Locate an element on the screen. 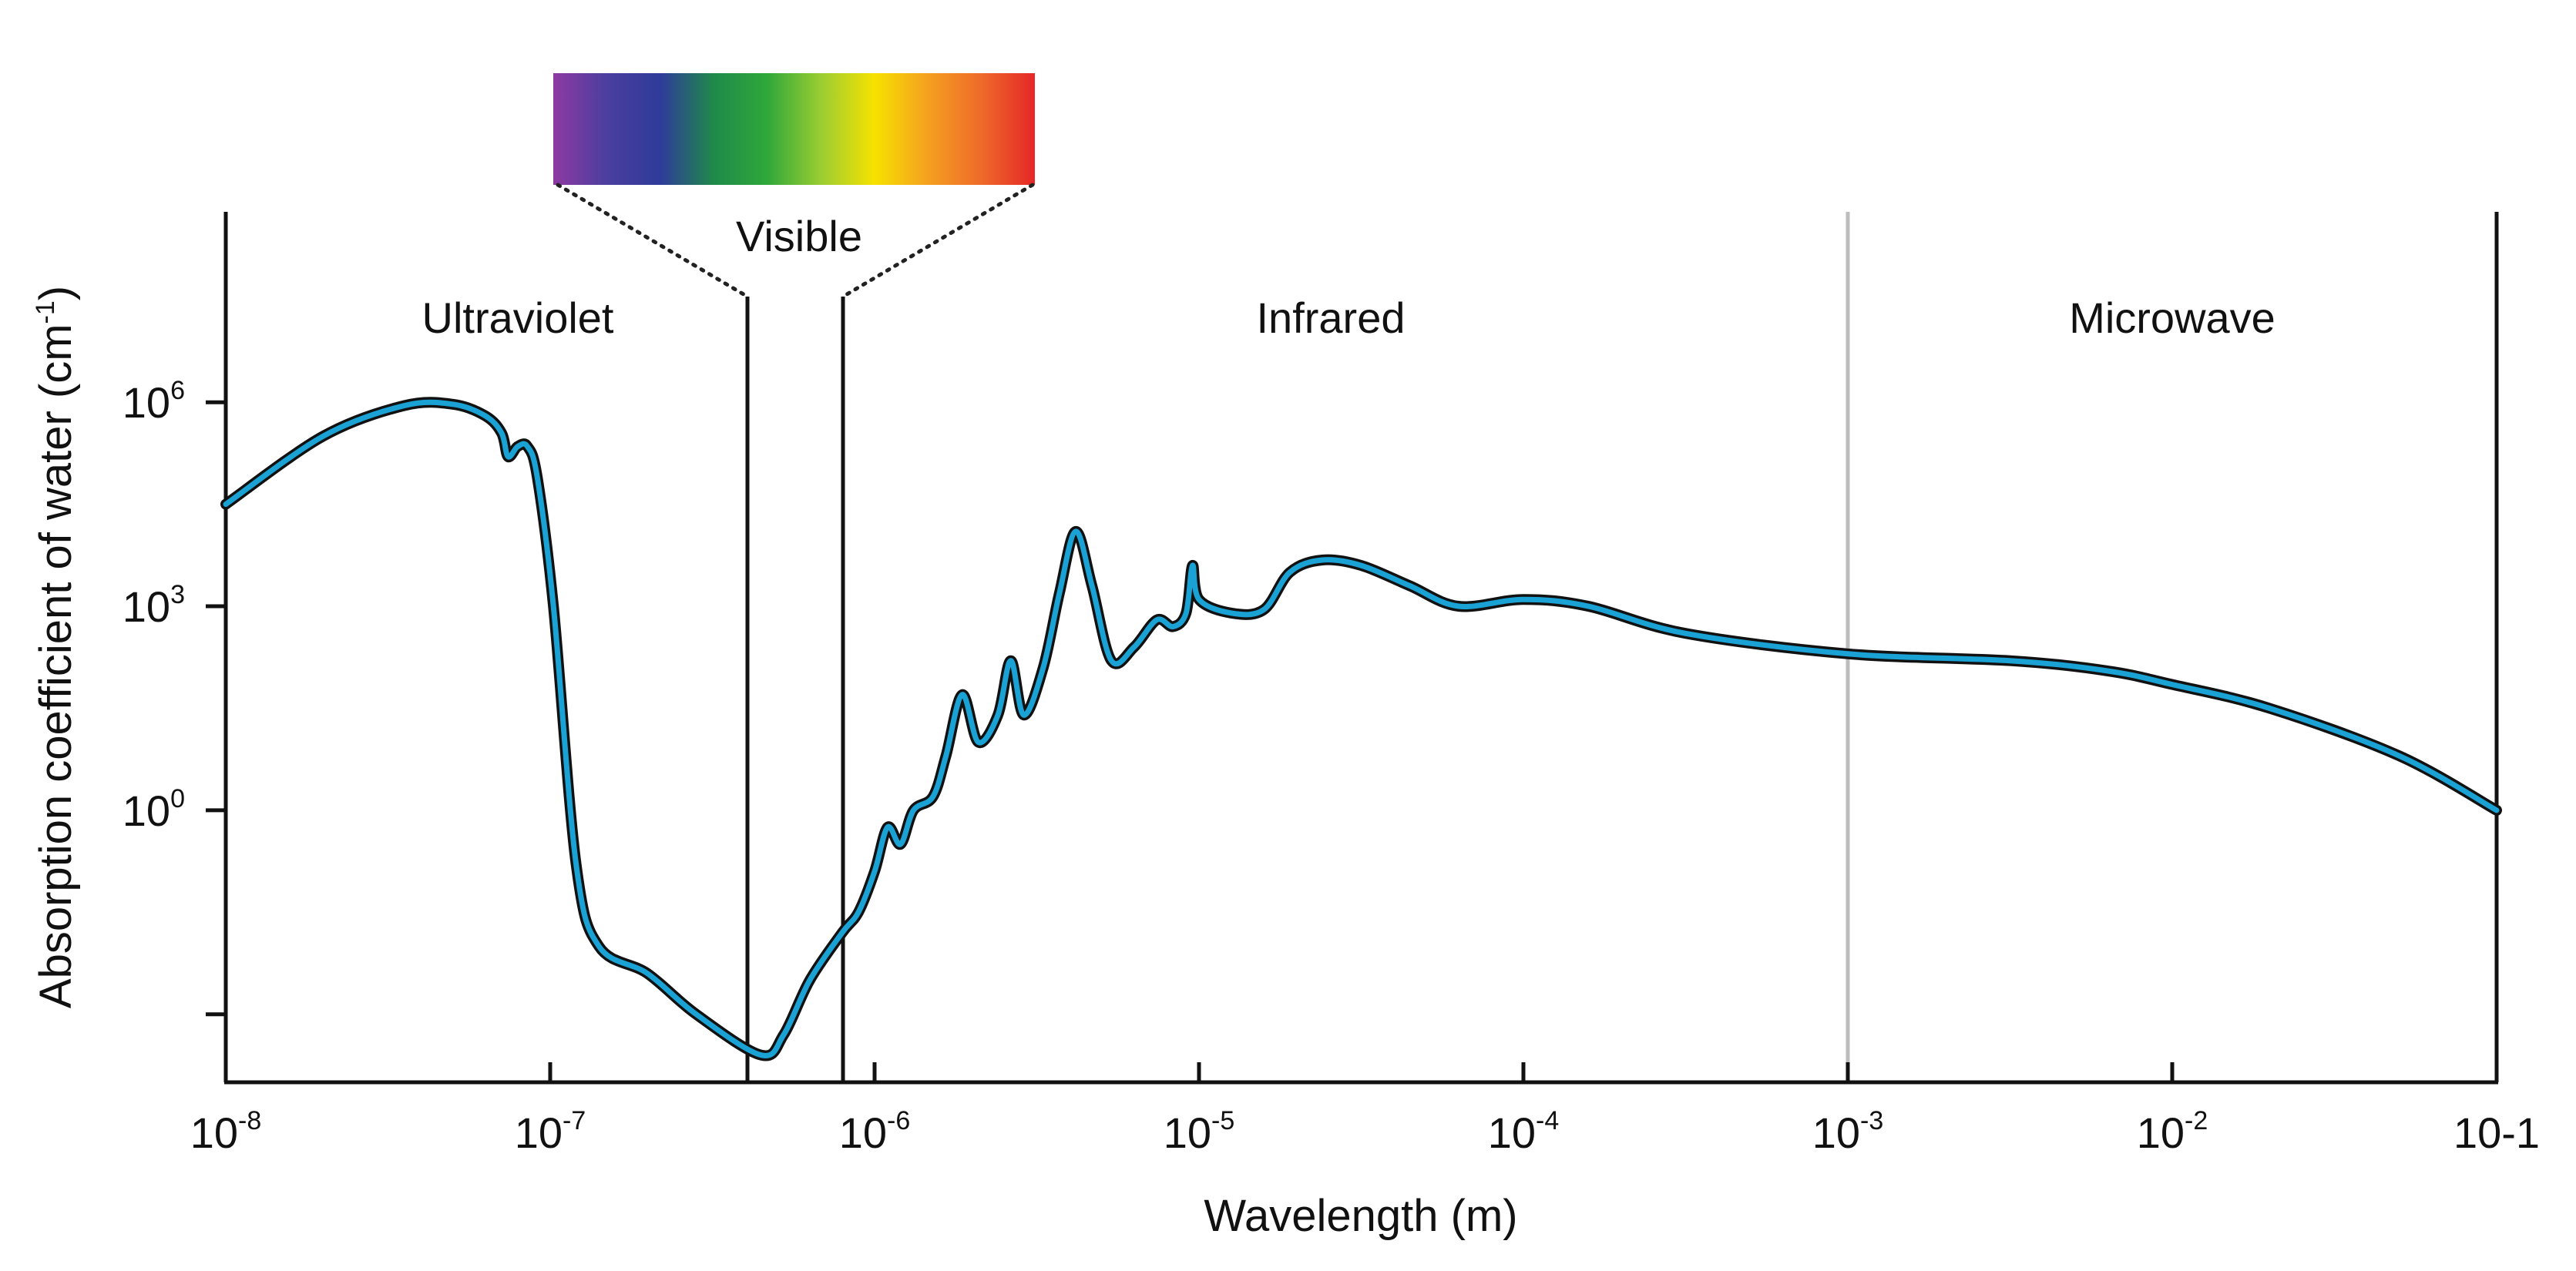  infrared-label: Infrared is located at coordinates (1331, 317).